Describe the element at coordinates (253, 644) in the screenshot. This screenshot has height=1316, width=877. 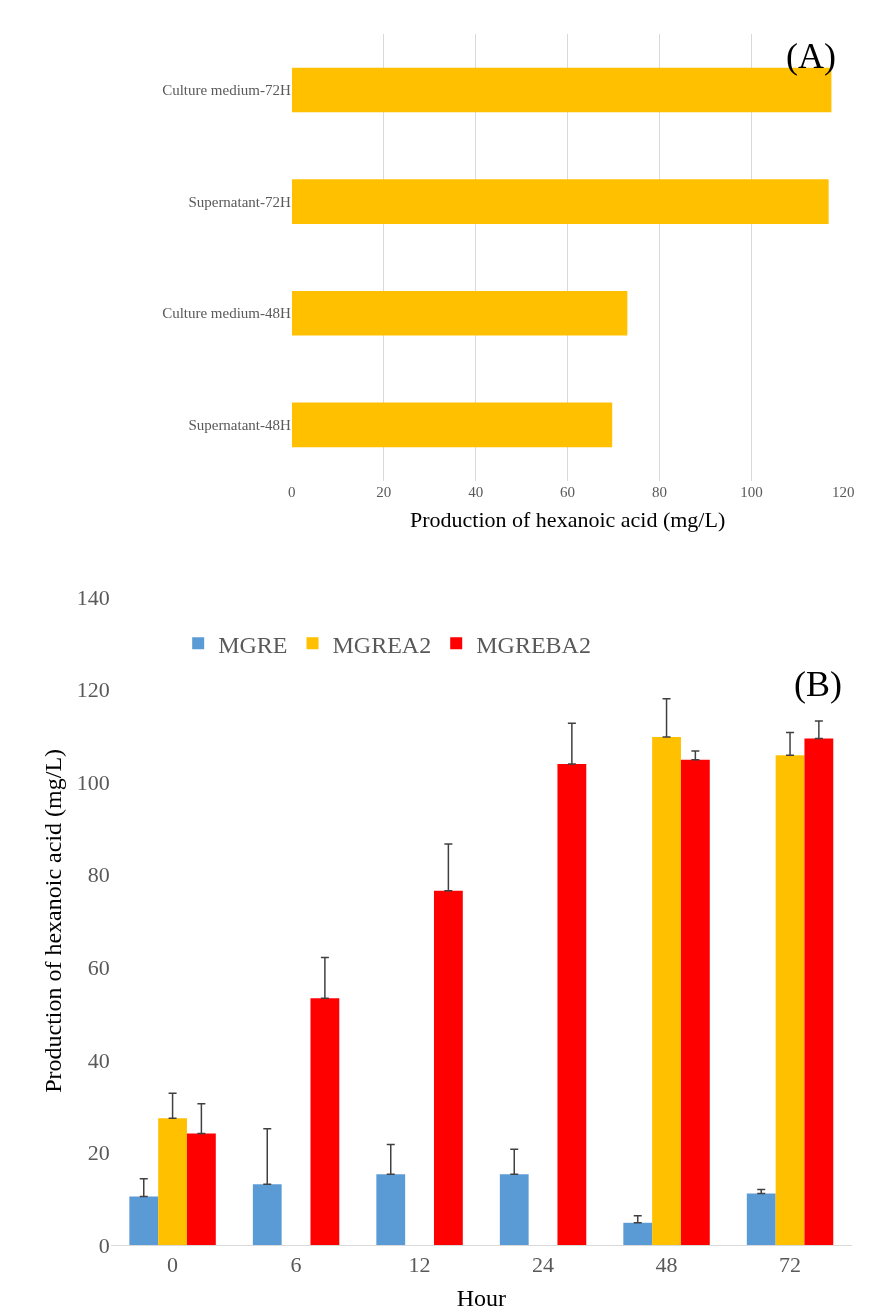
I see `legend-label: MGRE` at that location.